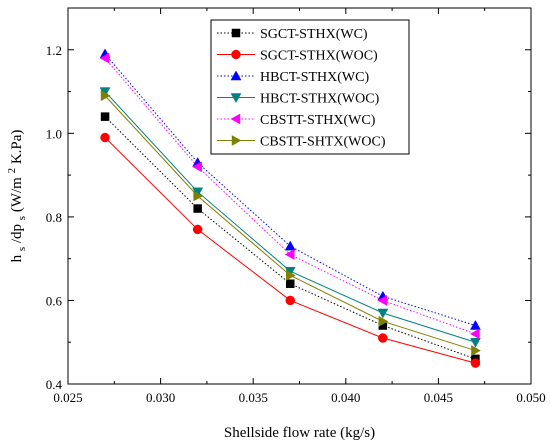 The image size is (550, 445). I want to click on x-tick-label: 0.035, so click(253, 397).